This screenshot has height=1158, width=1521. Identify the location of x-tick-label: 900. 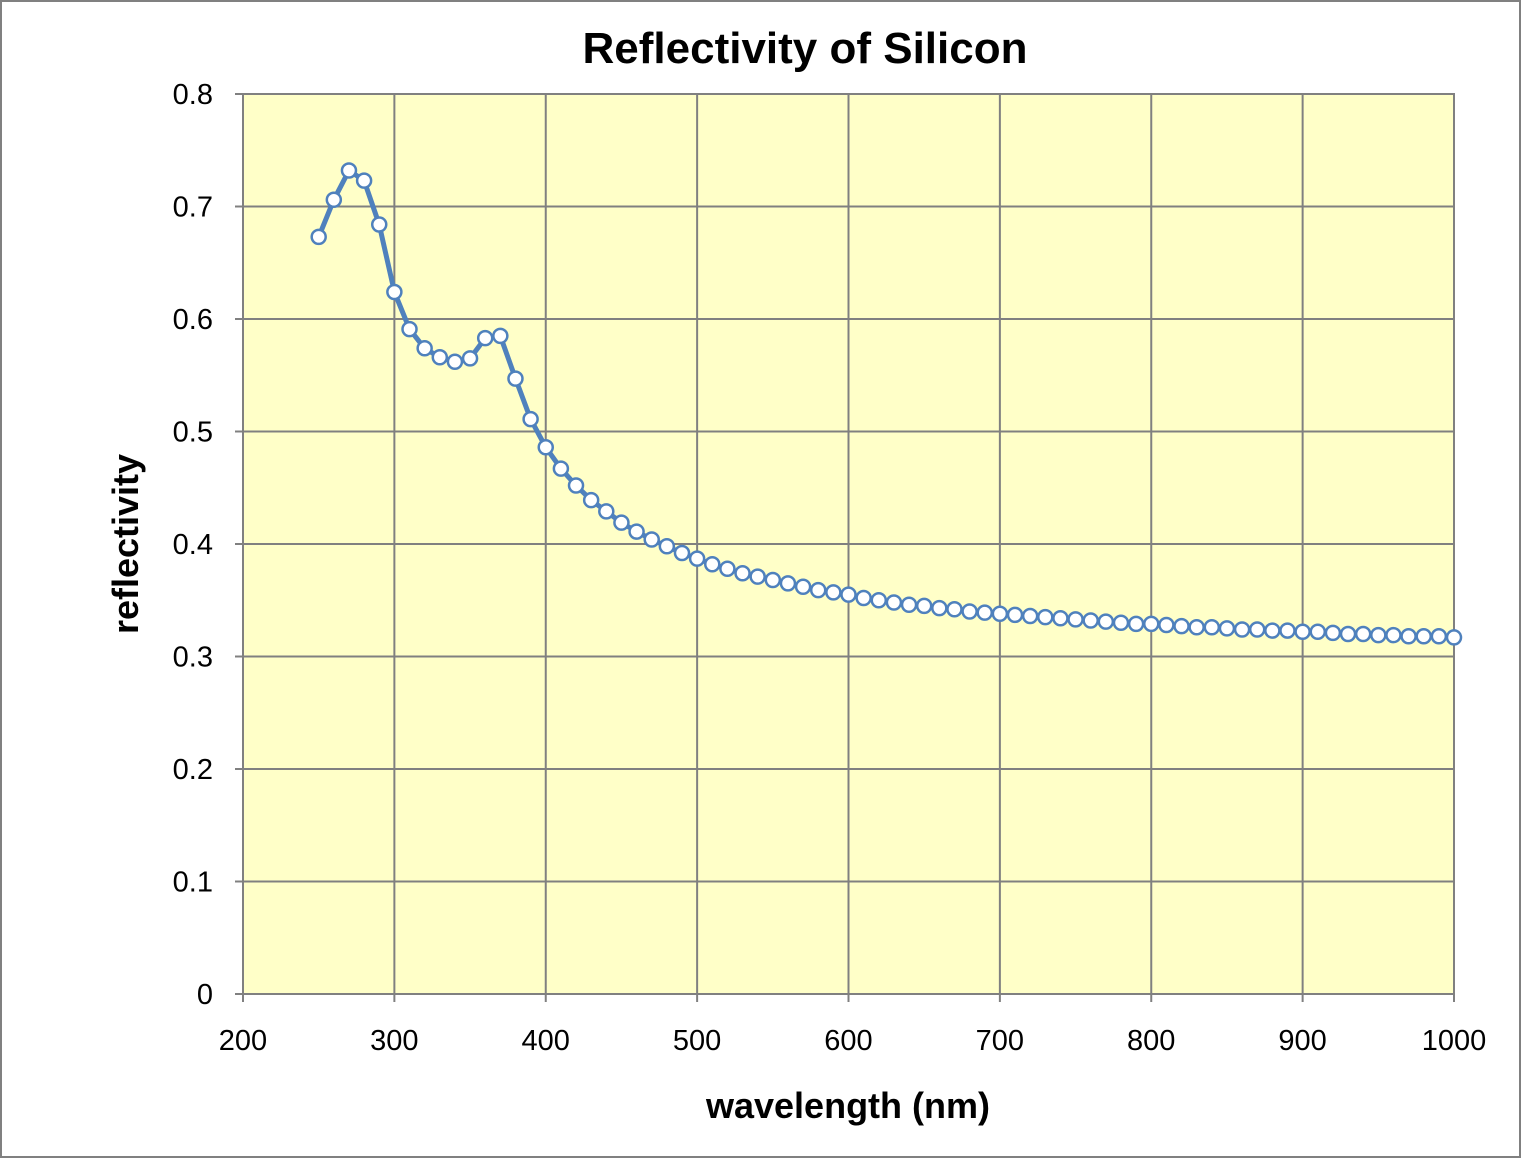
(1302, 1041).